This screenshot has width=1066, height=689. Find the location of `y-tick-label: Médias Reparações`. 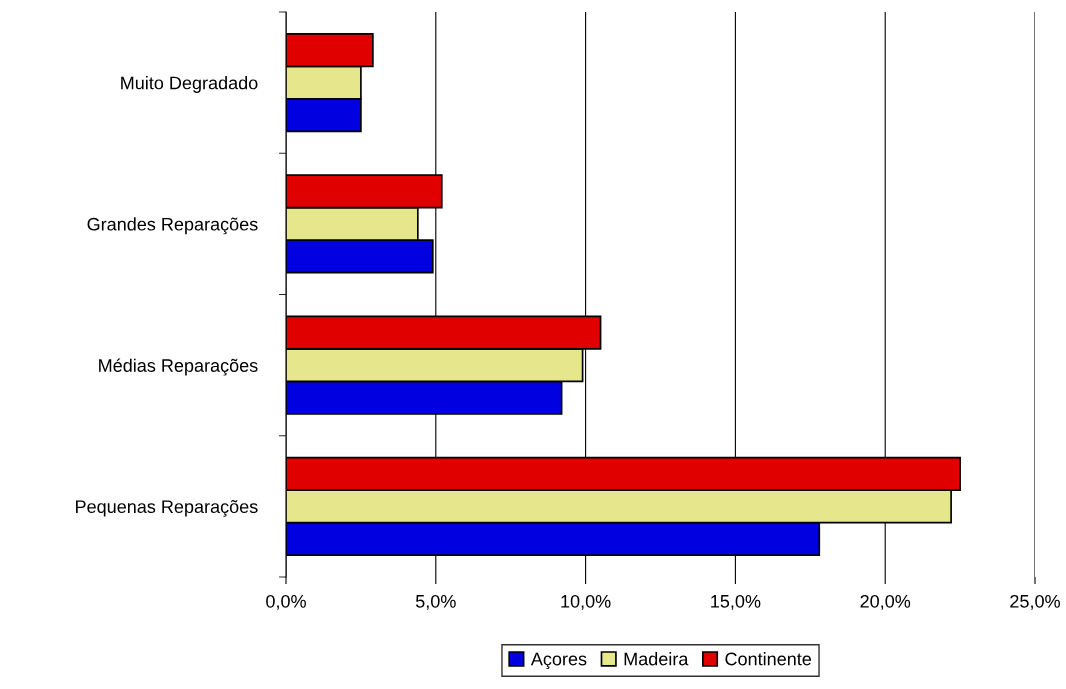

y-tick-label: Médias Reparações is located at coordinates (178, 367).